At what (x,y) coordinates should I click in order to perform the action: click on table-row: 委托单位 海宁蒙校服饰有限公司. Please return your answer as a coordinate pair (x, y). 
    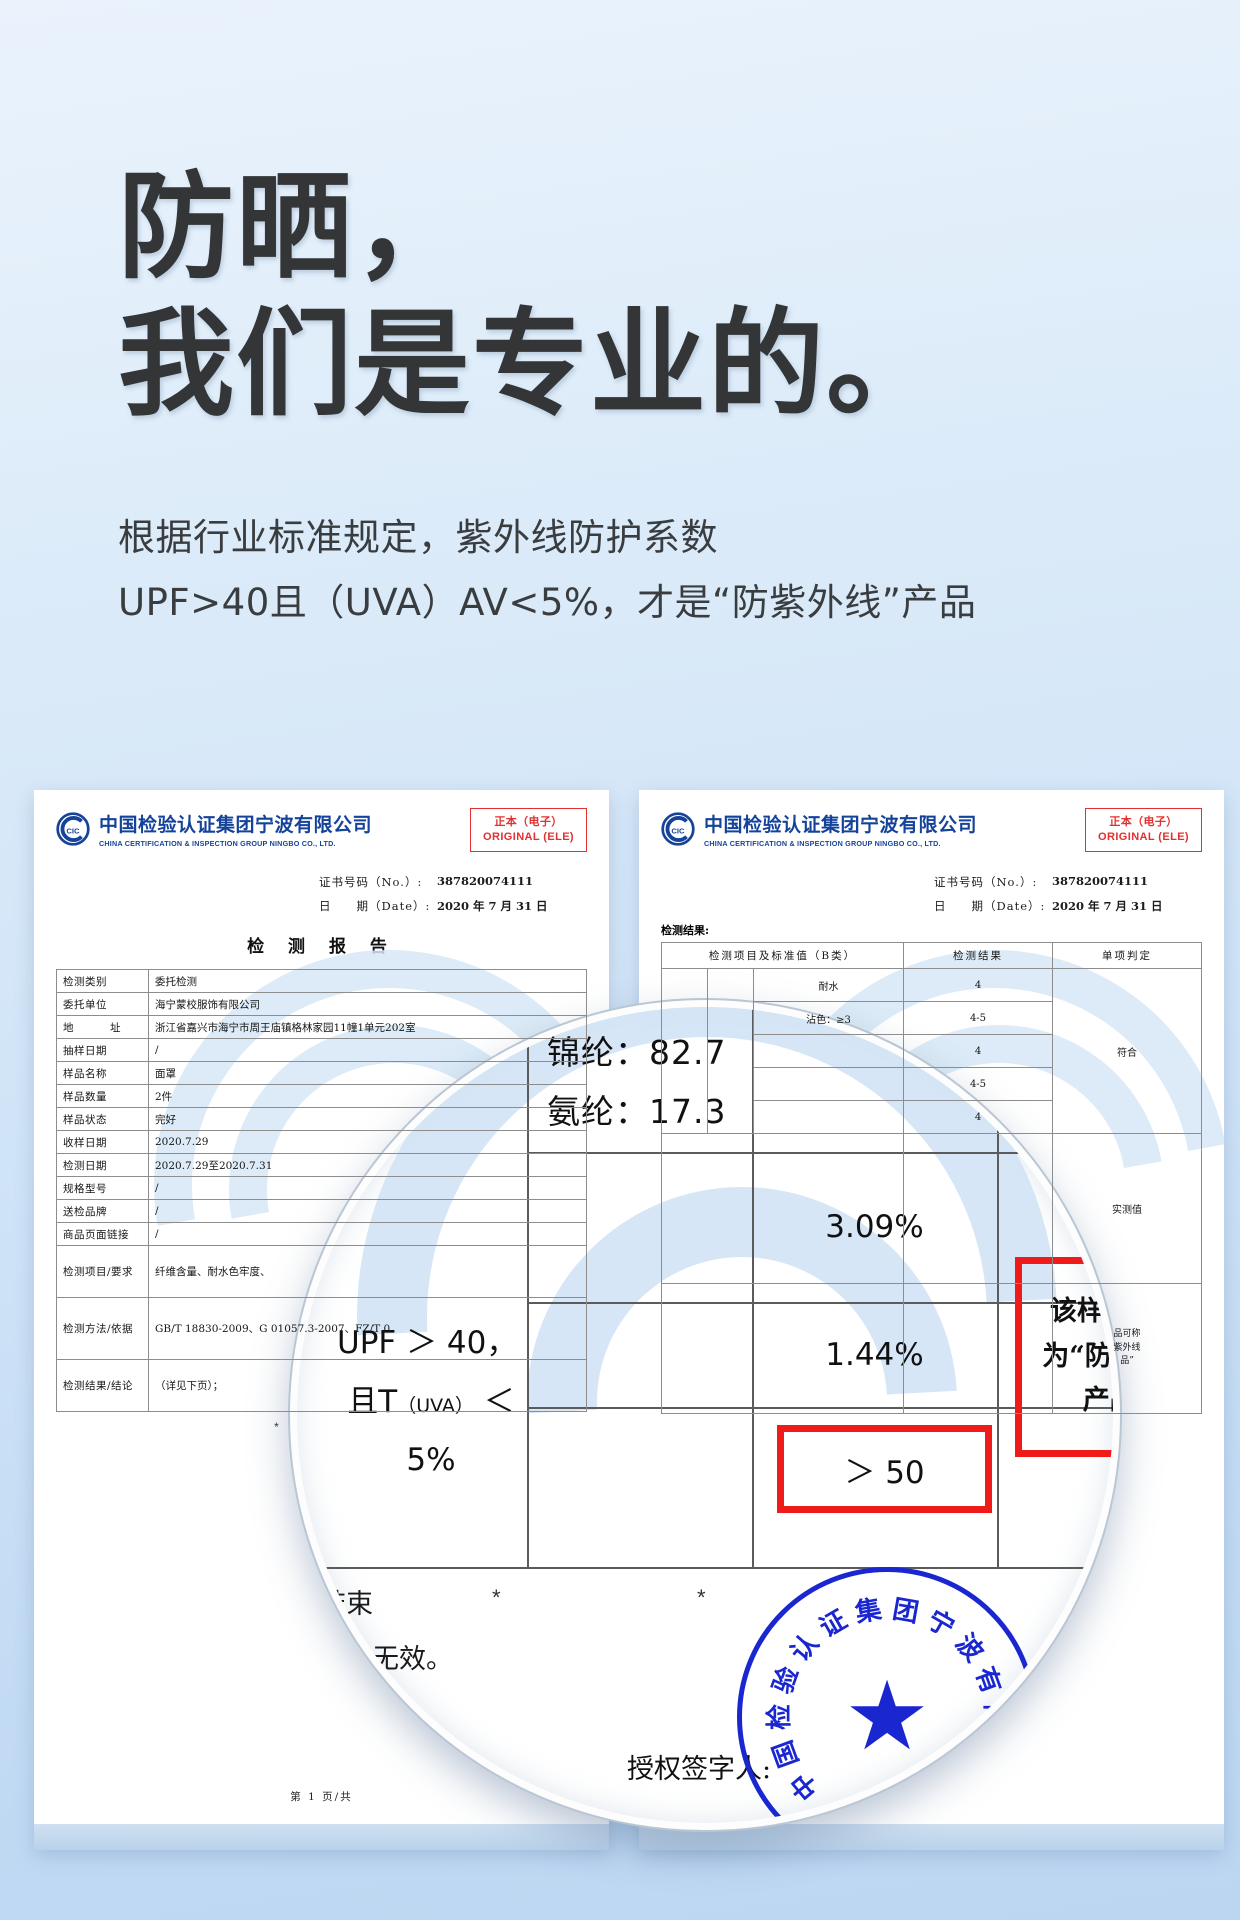
    Looking at the image, I should click on (321, 1004).